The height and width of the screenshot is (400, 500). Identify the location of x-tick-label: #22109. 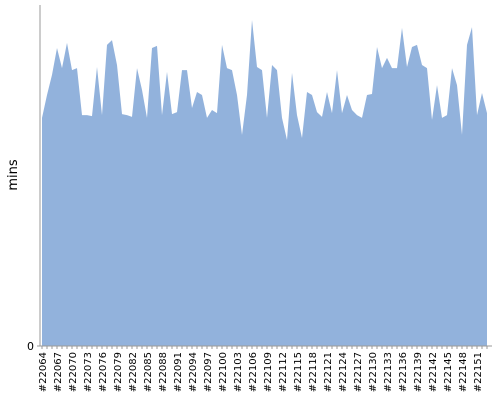
(268, 372).